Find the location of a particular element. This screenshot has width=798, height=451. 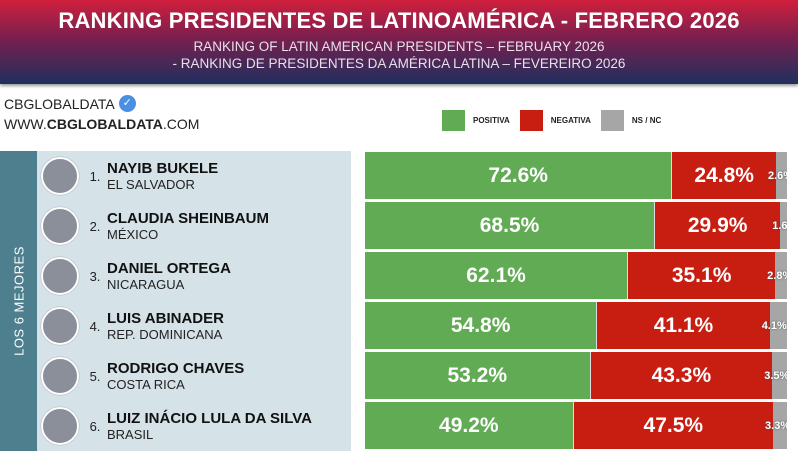

url-suffix: .COM is located at coordinates (181, 124).